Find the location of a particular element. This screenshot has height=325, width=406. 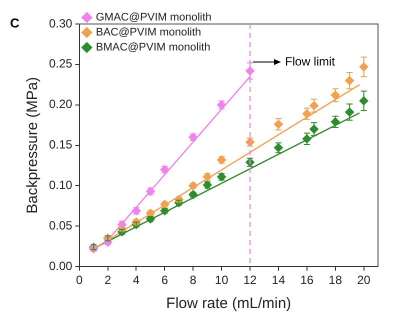

x-tick-label: 14 is located at coordinates (279, 280).